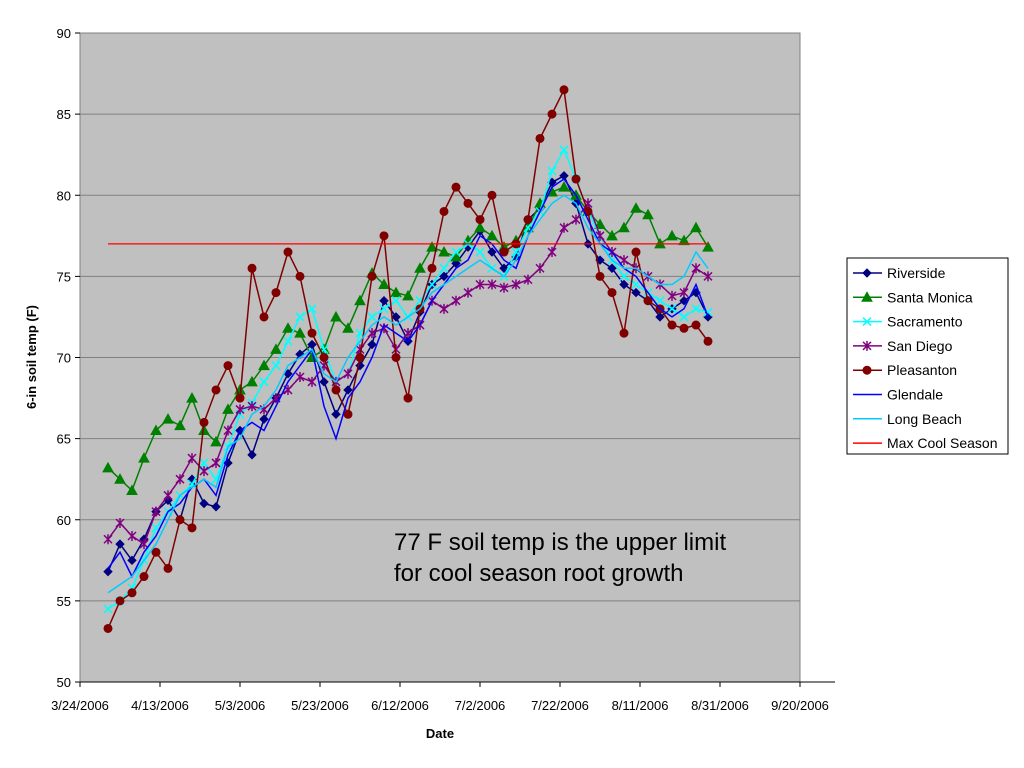  What do you see at coordinates (640, 705) in the screenshot?
I see `x-tick-label: 8/11/2006` at bounding box center [640, 705].